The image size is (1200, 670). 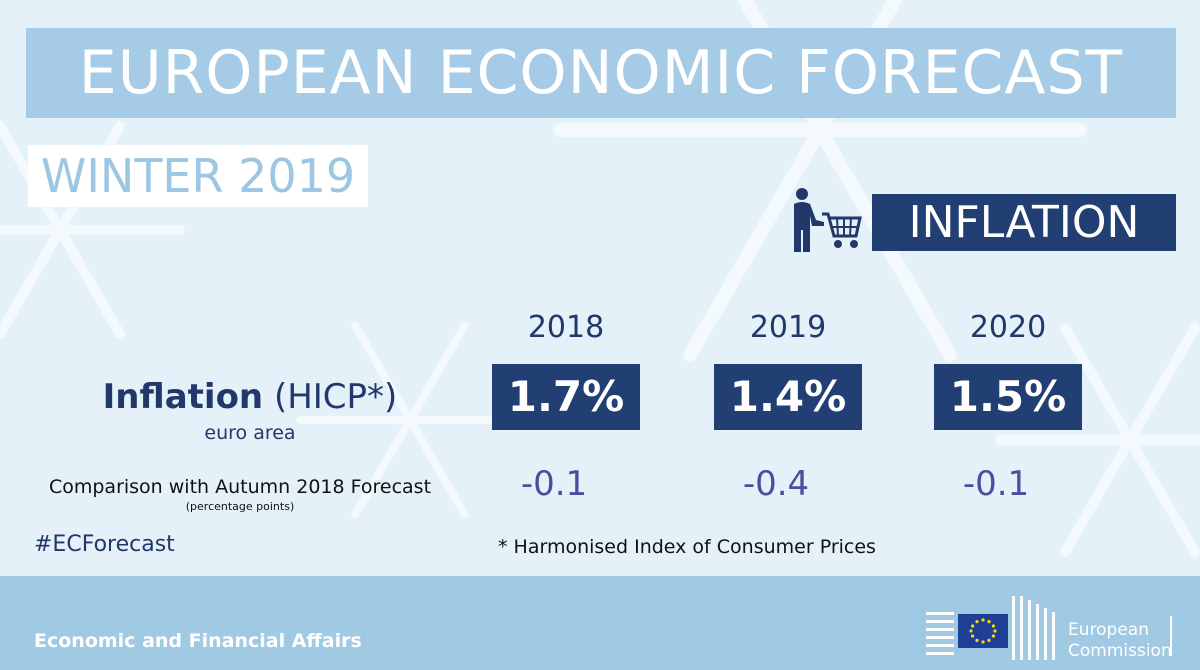 What do you see at coordinates (566, 397) in the screenshot?
I see `inflation-value-2018: 1.7%` at bounding box center [566, 397].